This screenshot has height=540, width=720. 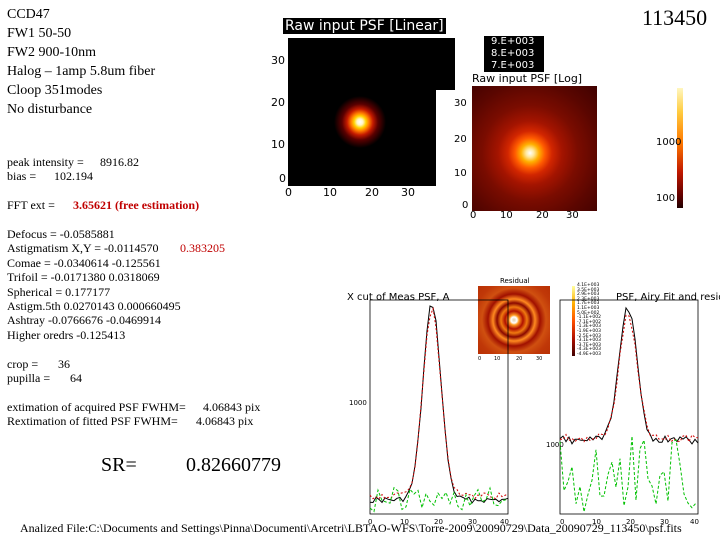 What do you see at coordinates (589, 345) in the screenshot?
I see `residual-colorbar-label: -3.7E+003` at bounding box center [589, 345].